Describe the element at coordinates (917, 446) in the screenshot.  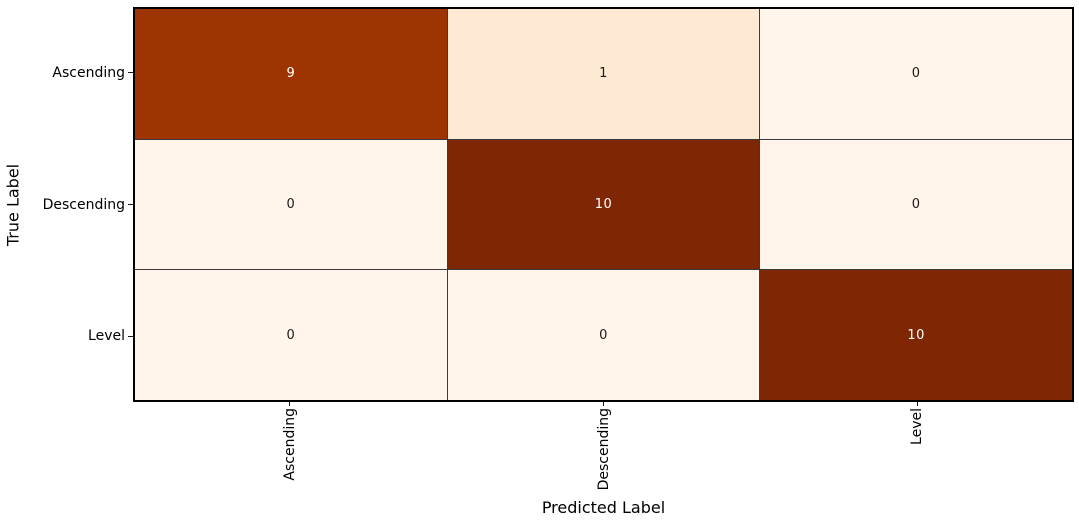
I see `x-tick-level: Level` at that location.